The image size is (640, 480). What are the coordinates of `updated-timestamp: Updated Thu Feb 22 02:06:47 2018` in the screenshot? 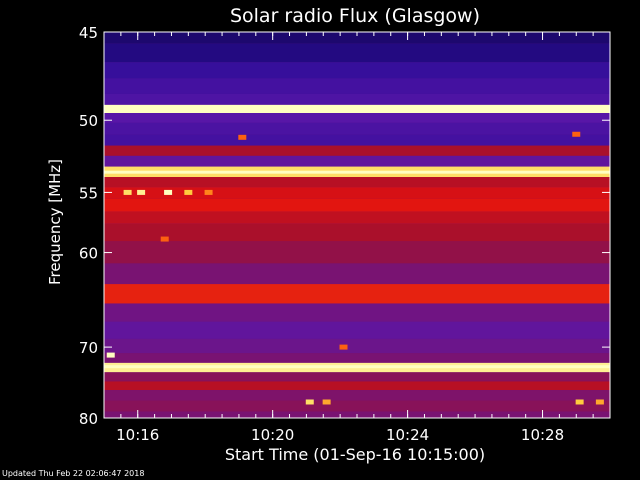 It's located at (73, 473).